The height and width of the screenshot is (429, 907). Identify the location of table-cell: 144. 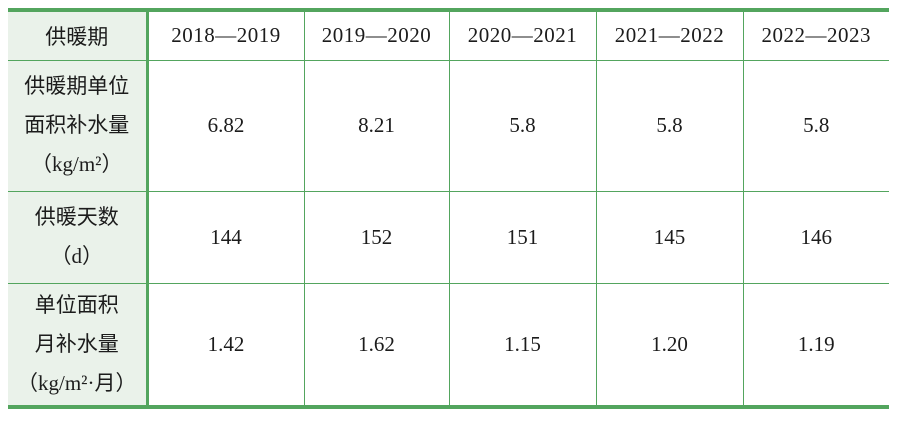
(225, 237).